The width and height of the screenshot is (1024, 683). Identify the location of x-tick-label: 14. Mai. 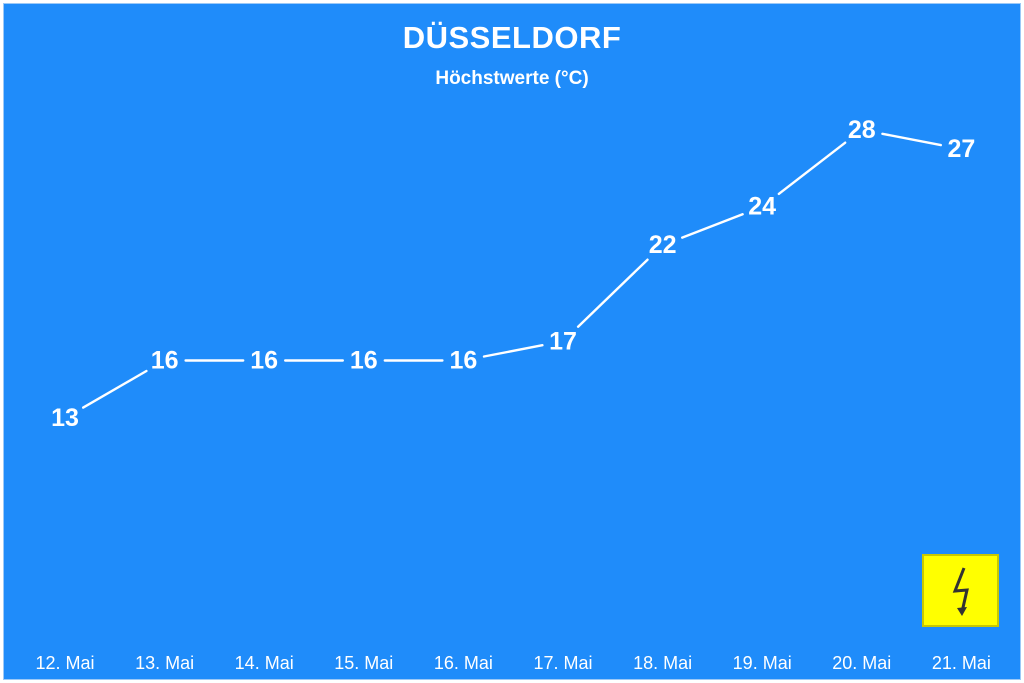
(264, 663).